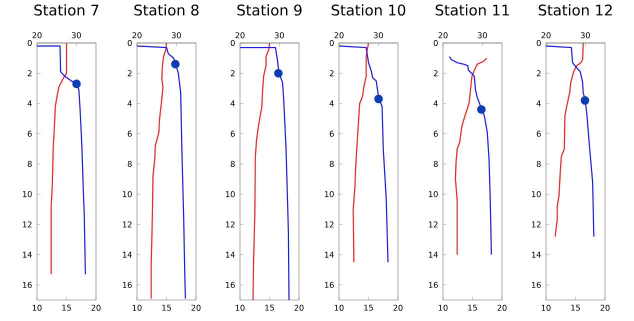  Describe the element at coordinates (472, 10) in the screenshot. I see `chart-title: Station 11` at that location.